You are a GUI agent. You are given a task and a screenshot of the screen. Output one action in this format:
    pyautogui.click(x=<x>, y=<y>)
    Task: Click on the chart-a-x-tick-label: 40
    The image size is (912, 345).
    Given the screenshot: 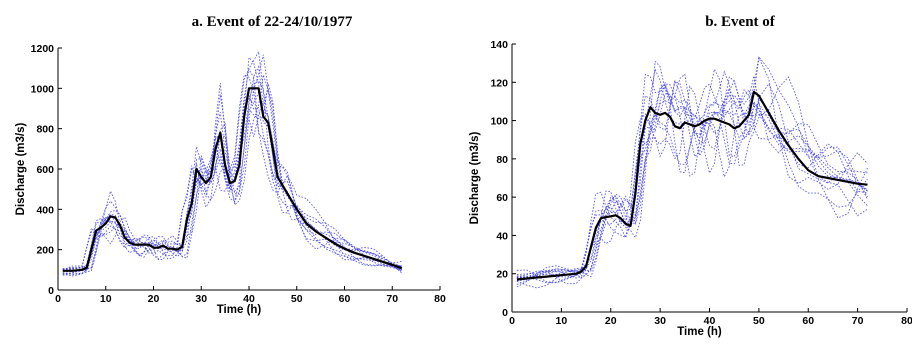 What is the action you would take?
    pyautogui.click(x=249, y=299)
    